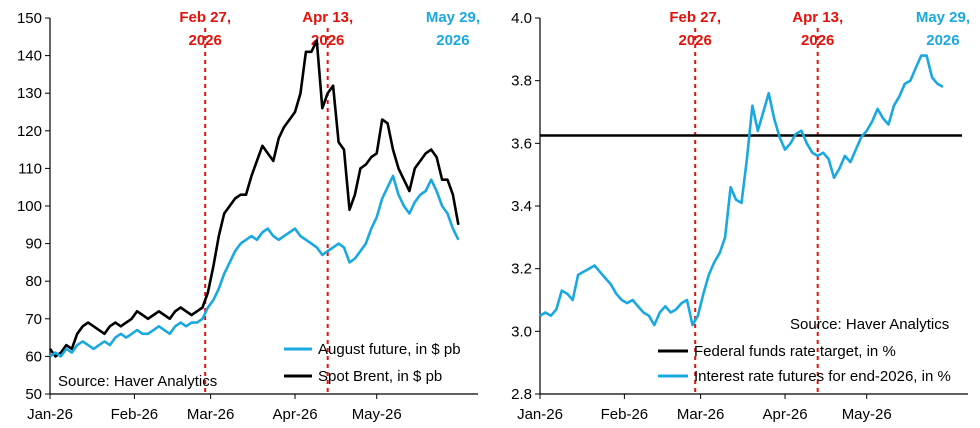 This screenshot has height=428, width=980. Describe the element at coordinates (29, 18) in the screenshot. I see `y-tick-label: 150` at that location.